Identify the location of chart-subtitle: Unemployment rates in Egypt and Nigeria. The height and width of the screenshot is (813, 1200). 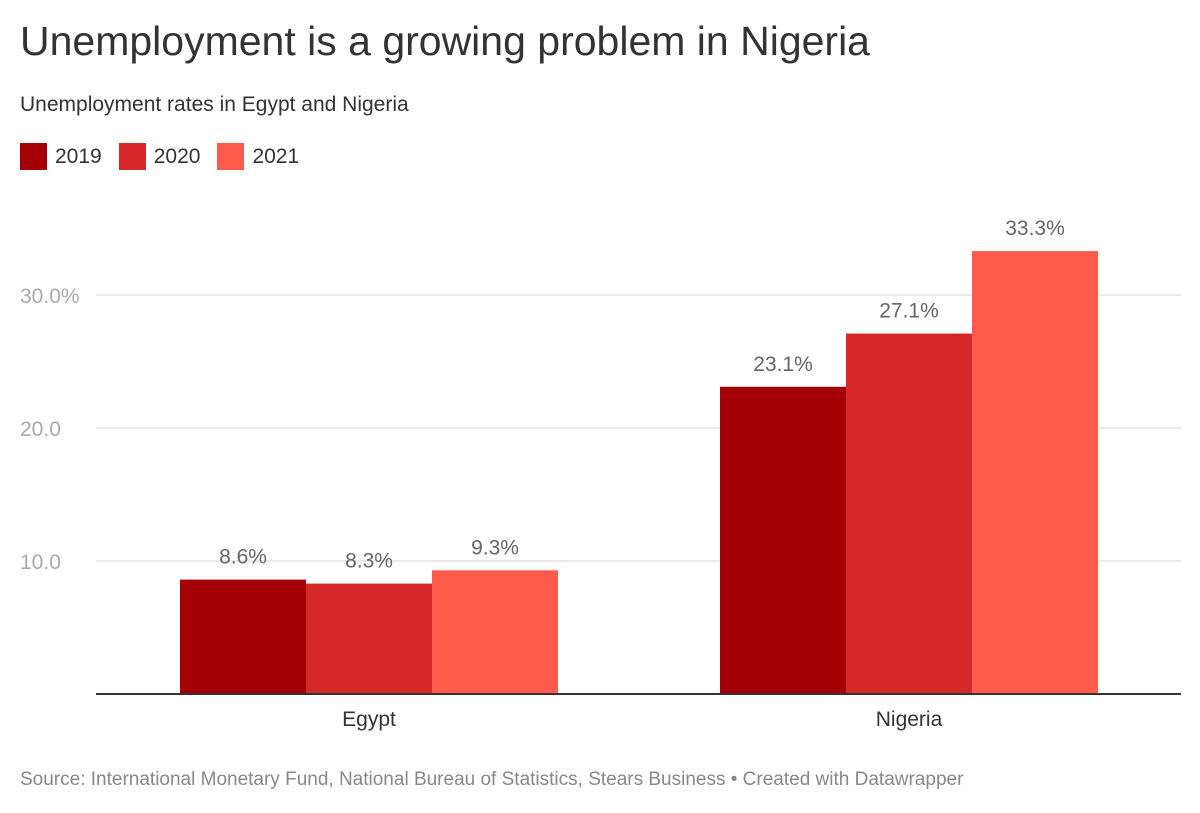
(214, 104).